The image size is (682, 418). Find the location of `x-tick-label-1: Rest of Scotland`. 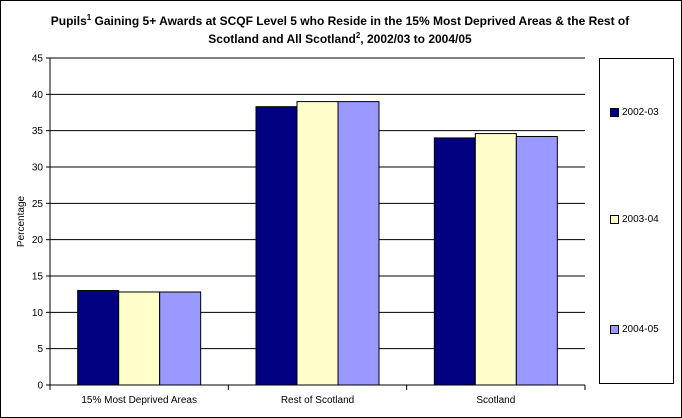

x-tick-label-1: Rest of Scotland is located at coordinates (317, 400).